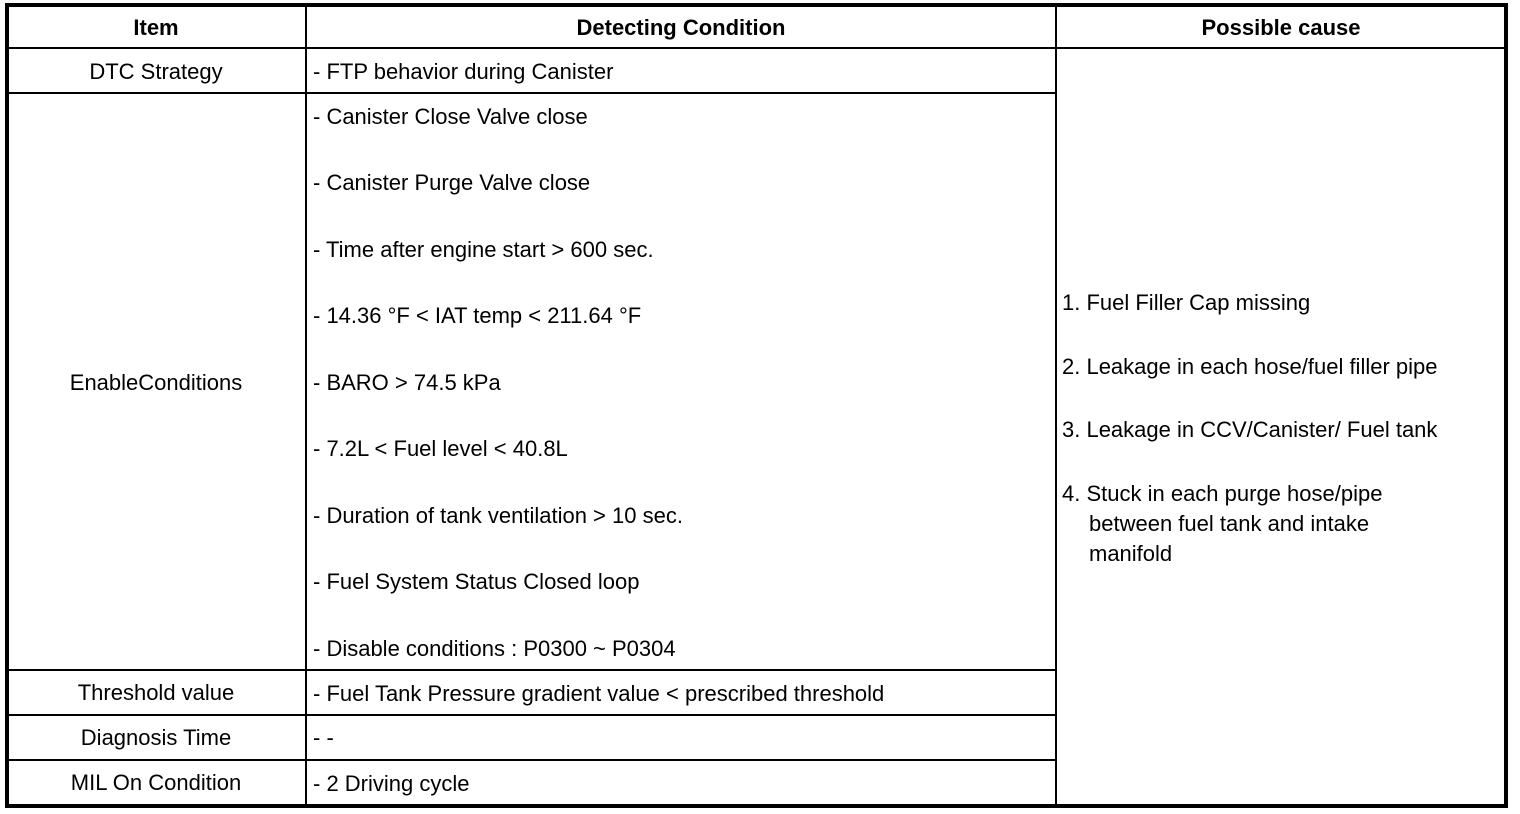 The height and width of the screenshot is (814, 1520). I want to click on enable-condition: - Canister Close Valve close, so click(450, 116).